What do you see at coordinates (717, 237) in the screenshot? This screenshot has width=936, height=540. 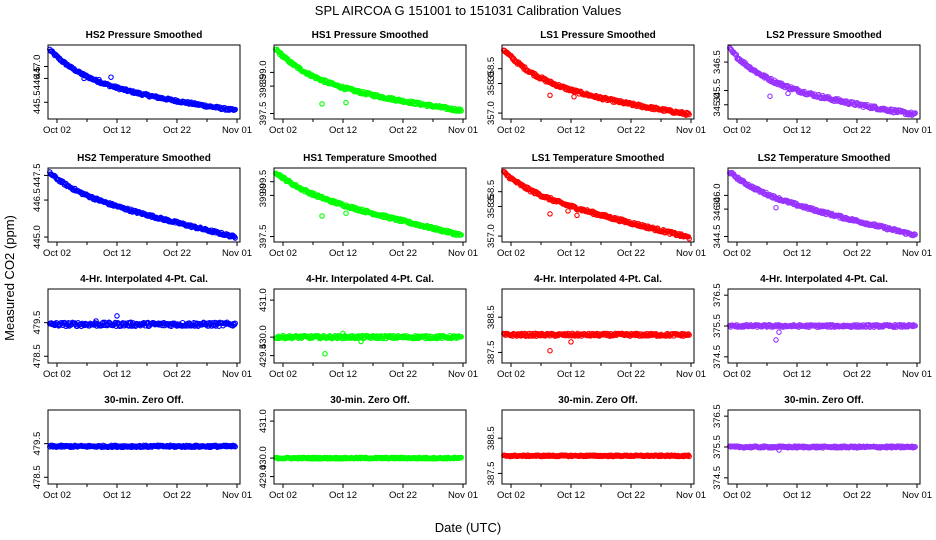 I see `y-tick-label: 344.5` at bounding box center [717, 237].